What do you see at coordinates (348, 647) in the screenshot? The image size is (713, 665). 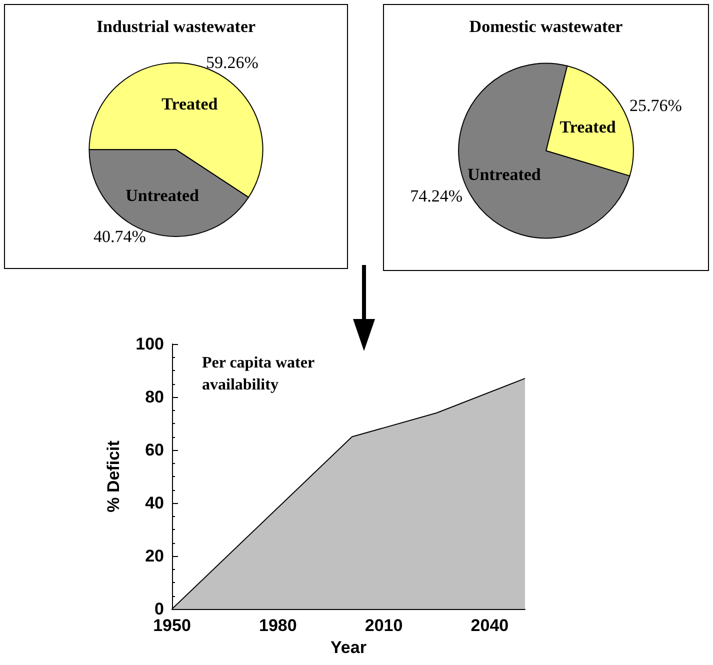 I see `x-axis-title: Year` at bounding box center [348, 647].